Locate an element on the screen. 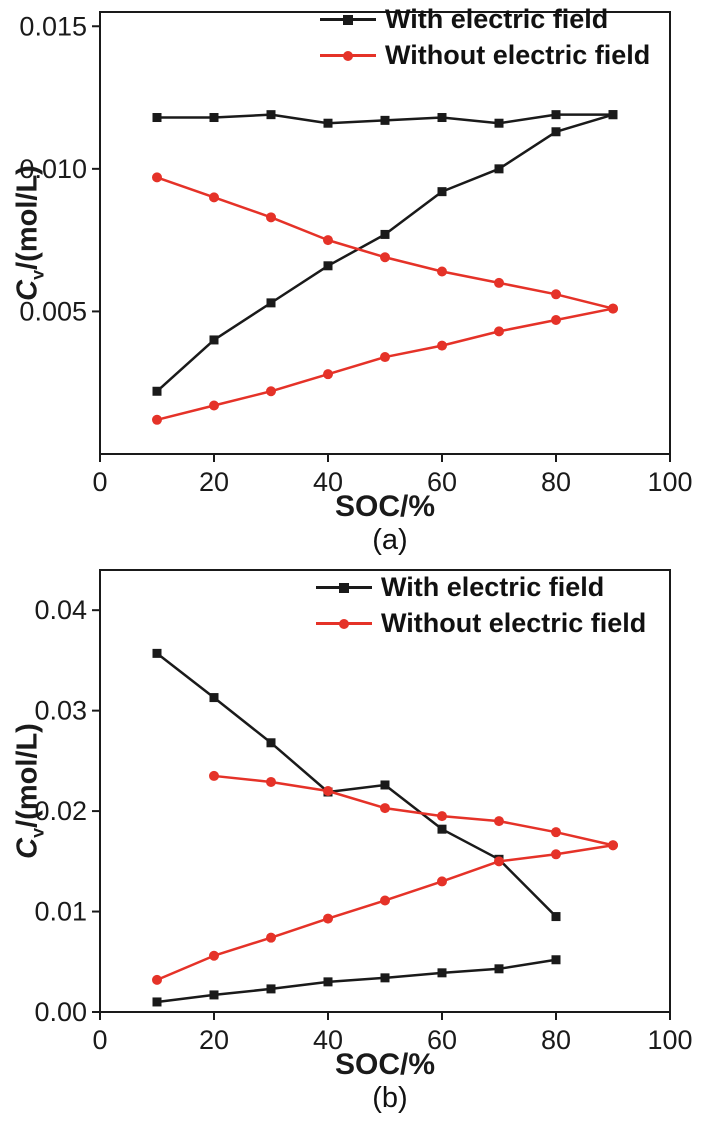 This screenshot has height=1126, width=712. svg-text: 0.00 is located at coordinates (60, 1012).